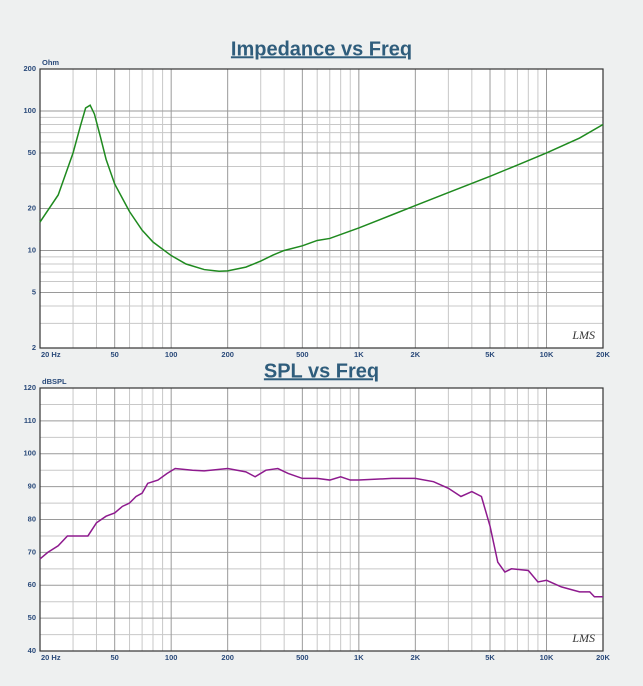  I want to click on y-tick-label: 200, so click(29, 68).